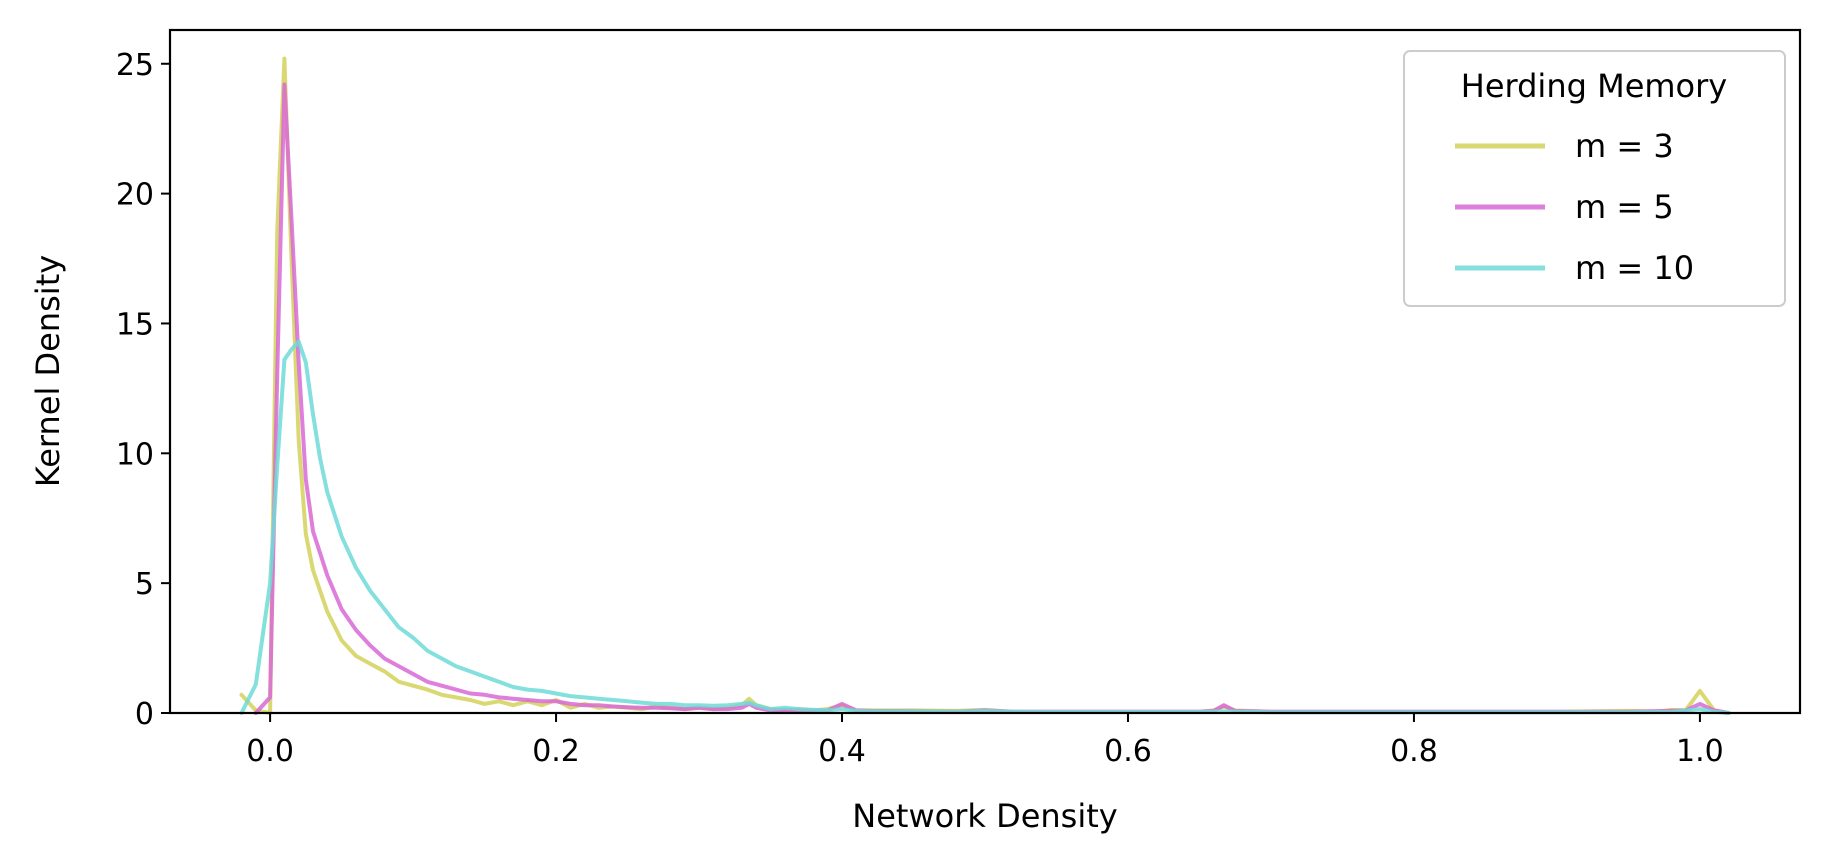 The height and width of the screenshot is (865, 1826). I want to click on legend-label-1: m = 3, so click(1624, 146).